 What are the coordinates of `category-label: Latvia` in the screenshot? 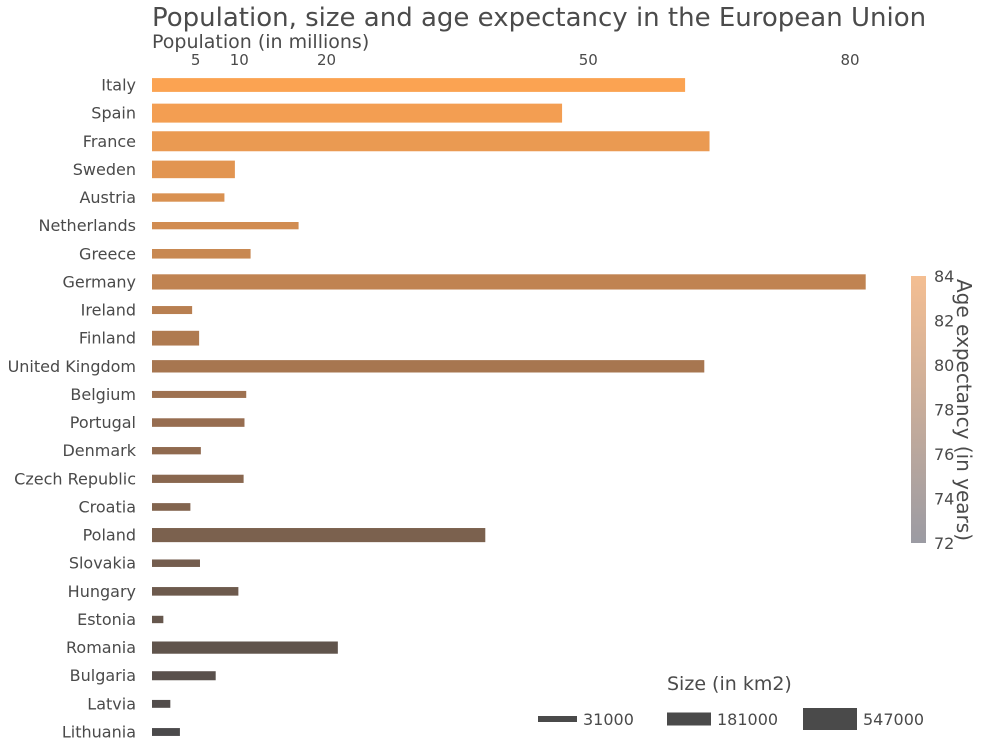 It's located at (111, 703).